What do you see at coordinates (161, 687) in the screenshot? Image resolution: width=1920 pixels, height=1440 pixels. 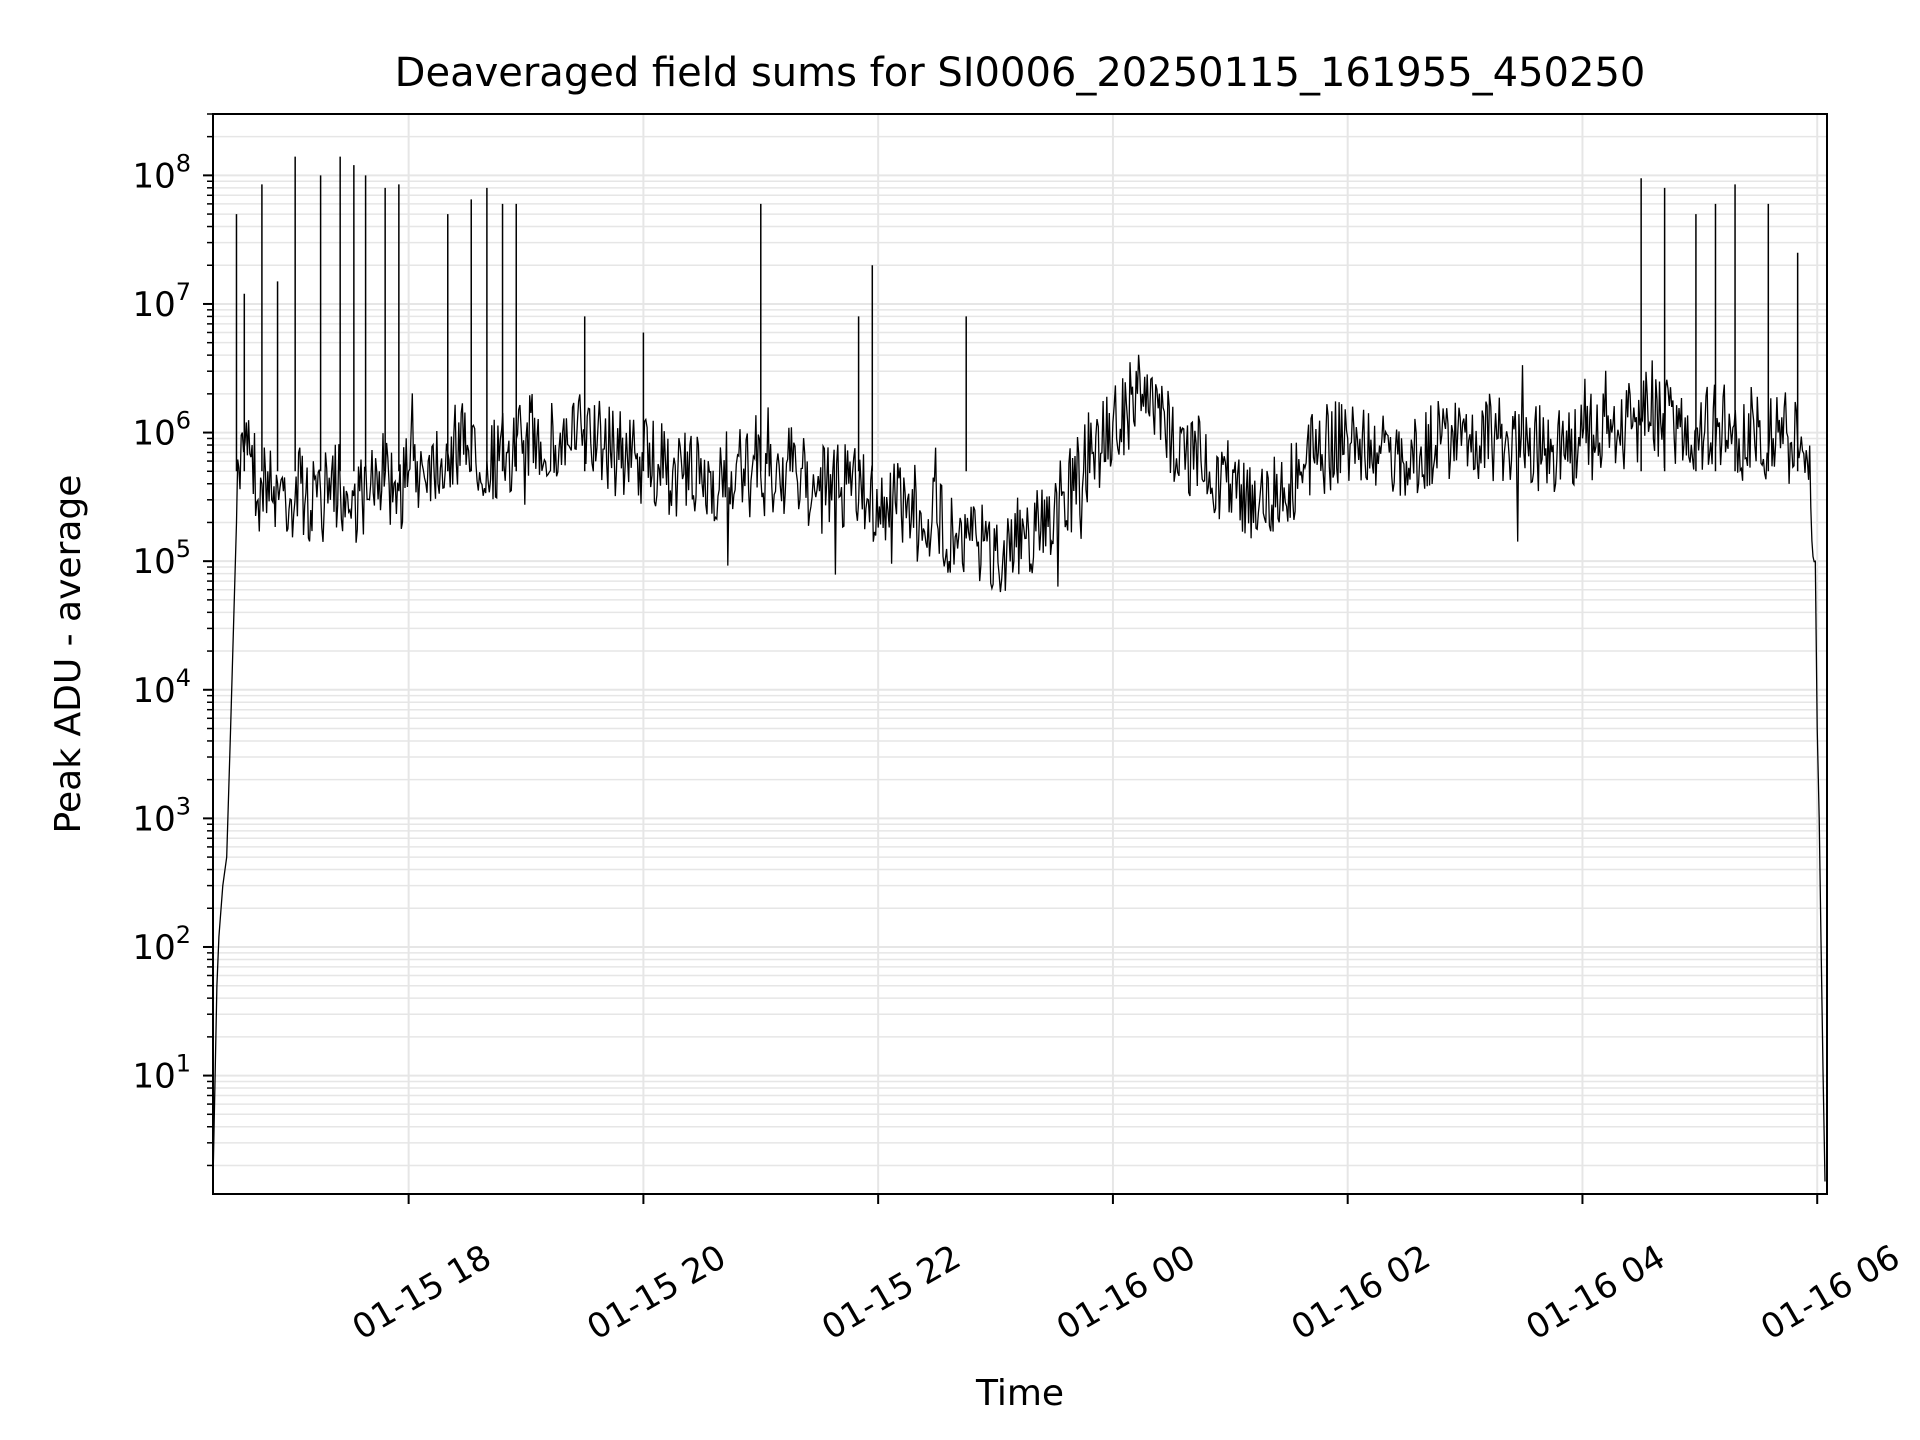 I see `y-tick-label: 10⁴` at bounding box center [161, 687].